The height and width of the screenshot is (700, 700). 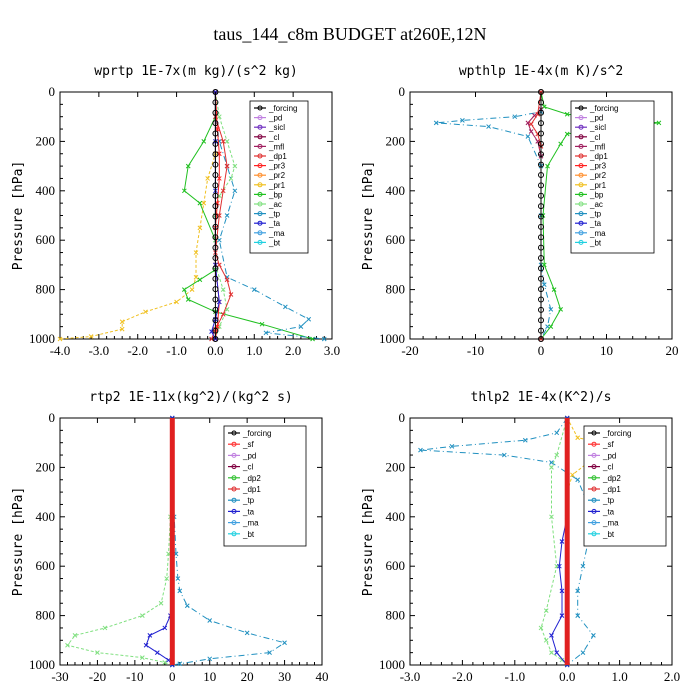 What do you see at coordinates (541, 71) in the screenshot?
I see `panel-title: wpthlp 1E-4x(m K)/s^2` at bounding box center [541, 71].